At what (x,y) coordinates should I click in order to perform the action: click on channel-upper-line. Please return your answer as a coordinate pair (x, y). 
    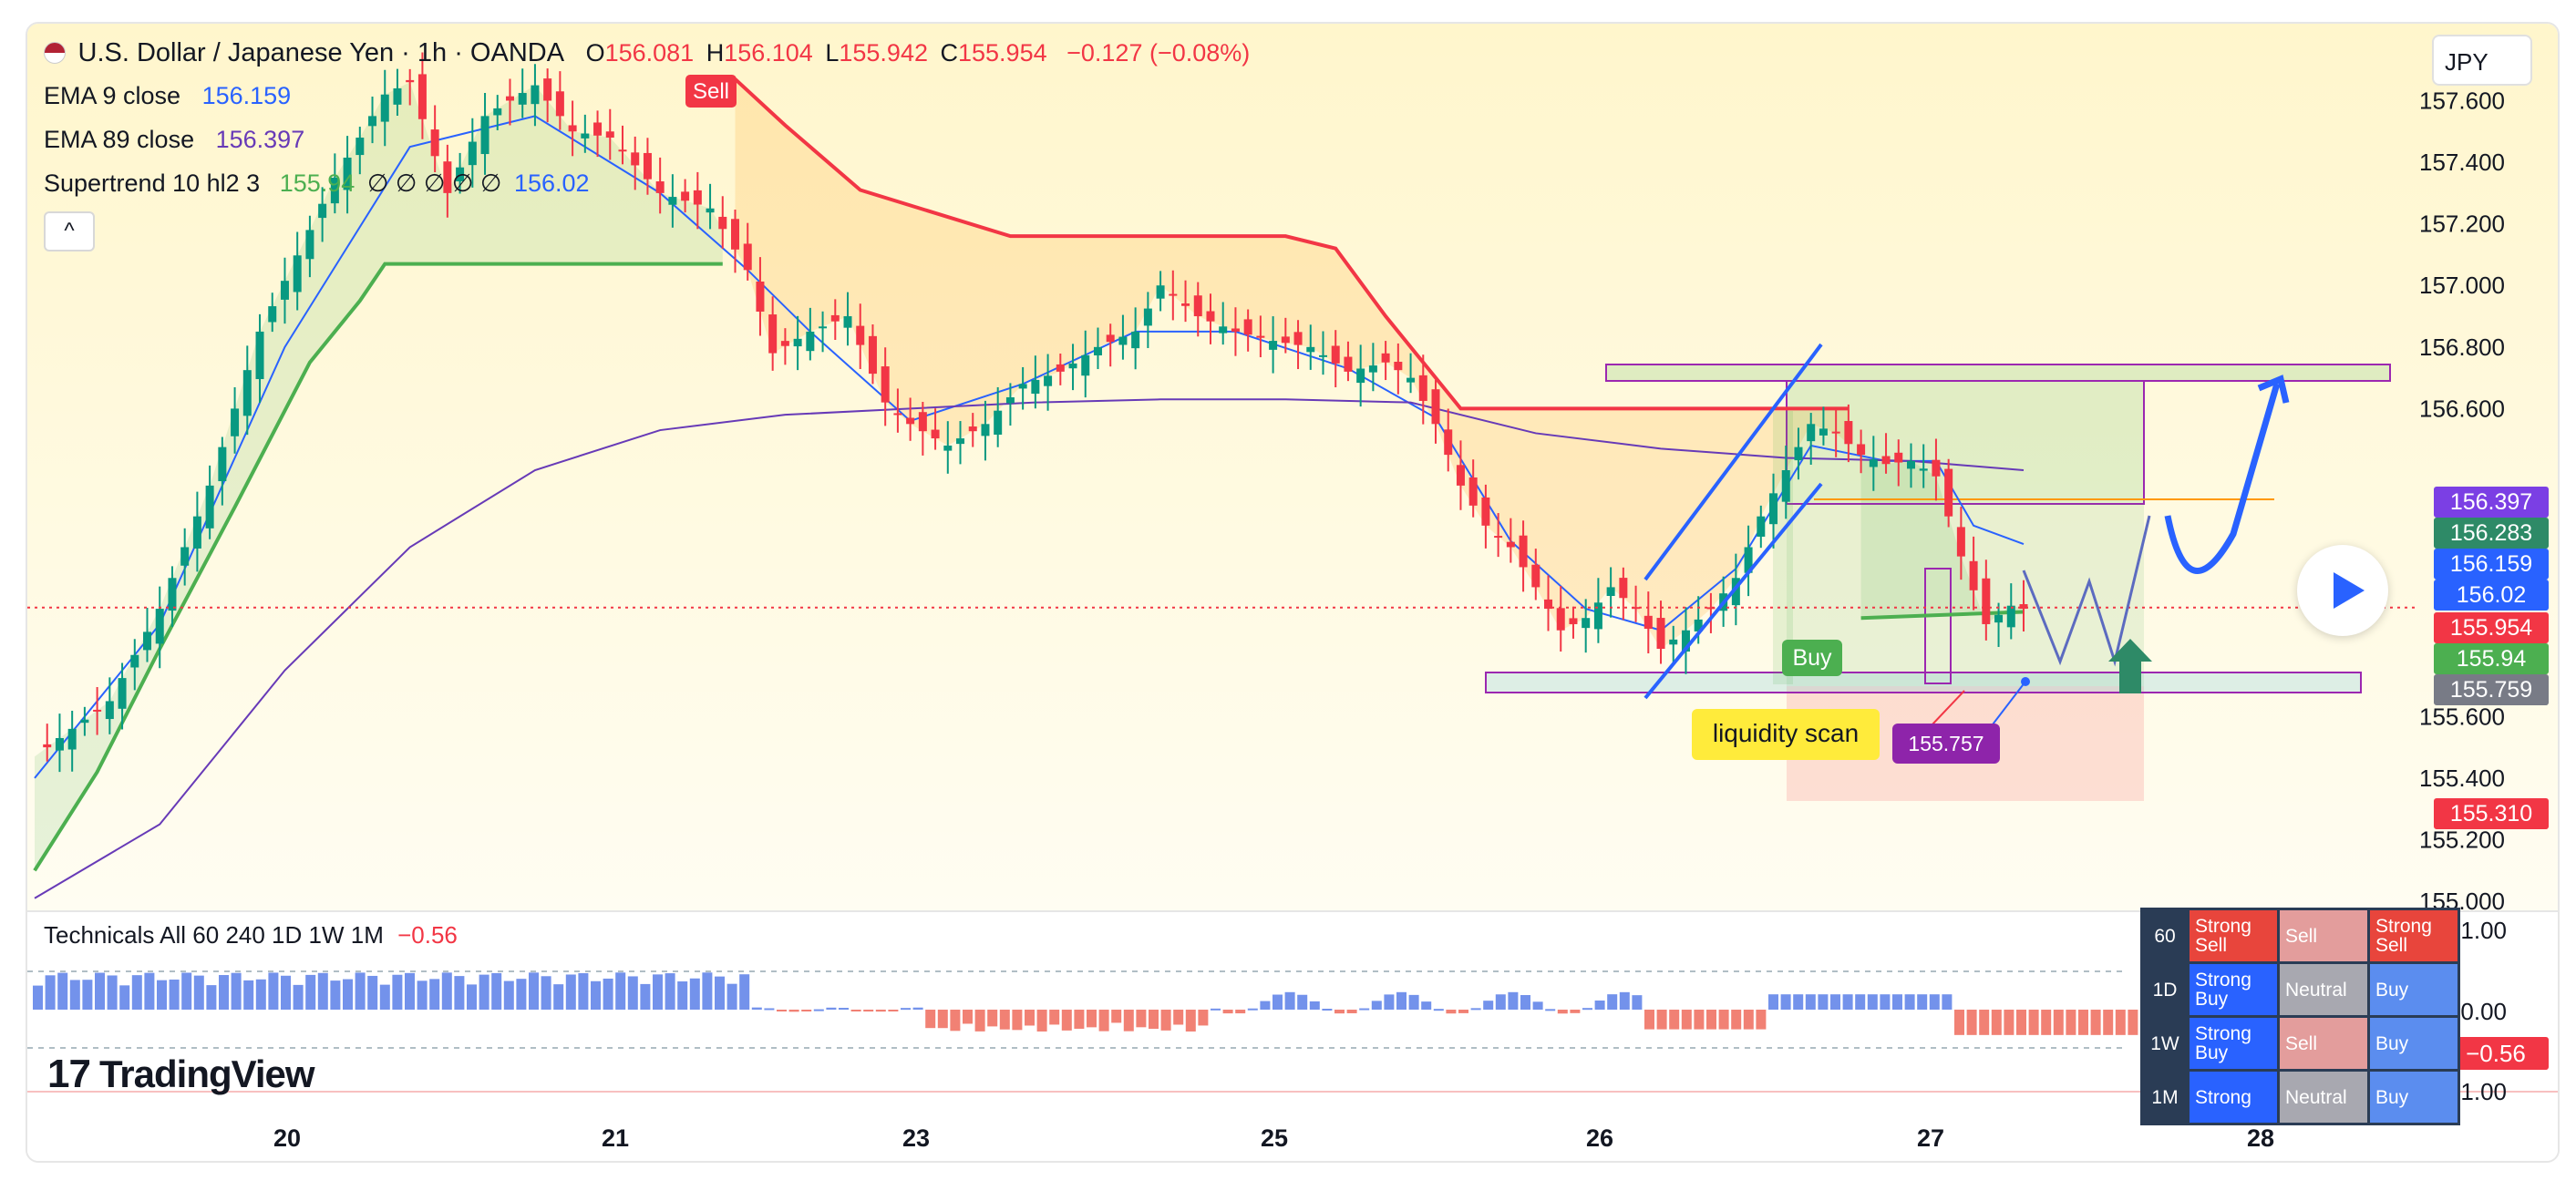
    Looking at the image, I should click on (1733, 462).